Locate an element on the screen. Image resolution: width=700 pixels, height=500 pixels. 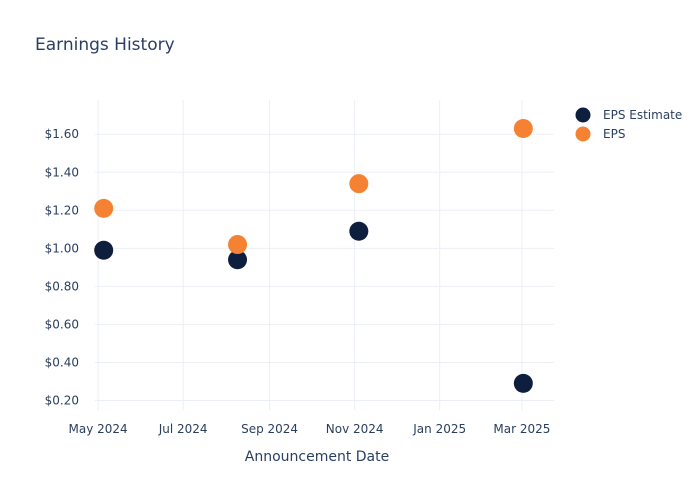
y-tick-label: $0.20 is located at coordinates (62, 400).